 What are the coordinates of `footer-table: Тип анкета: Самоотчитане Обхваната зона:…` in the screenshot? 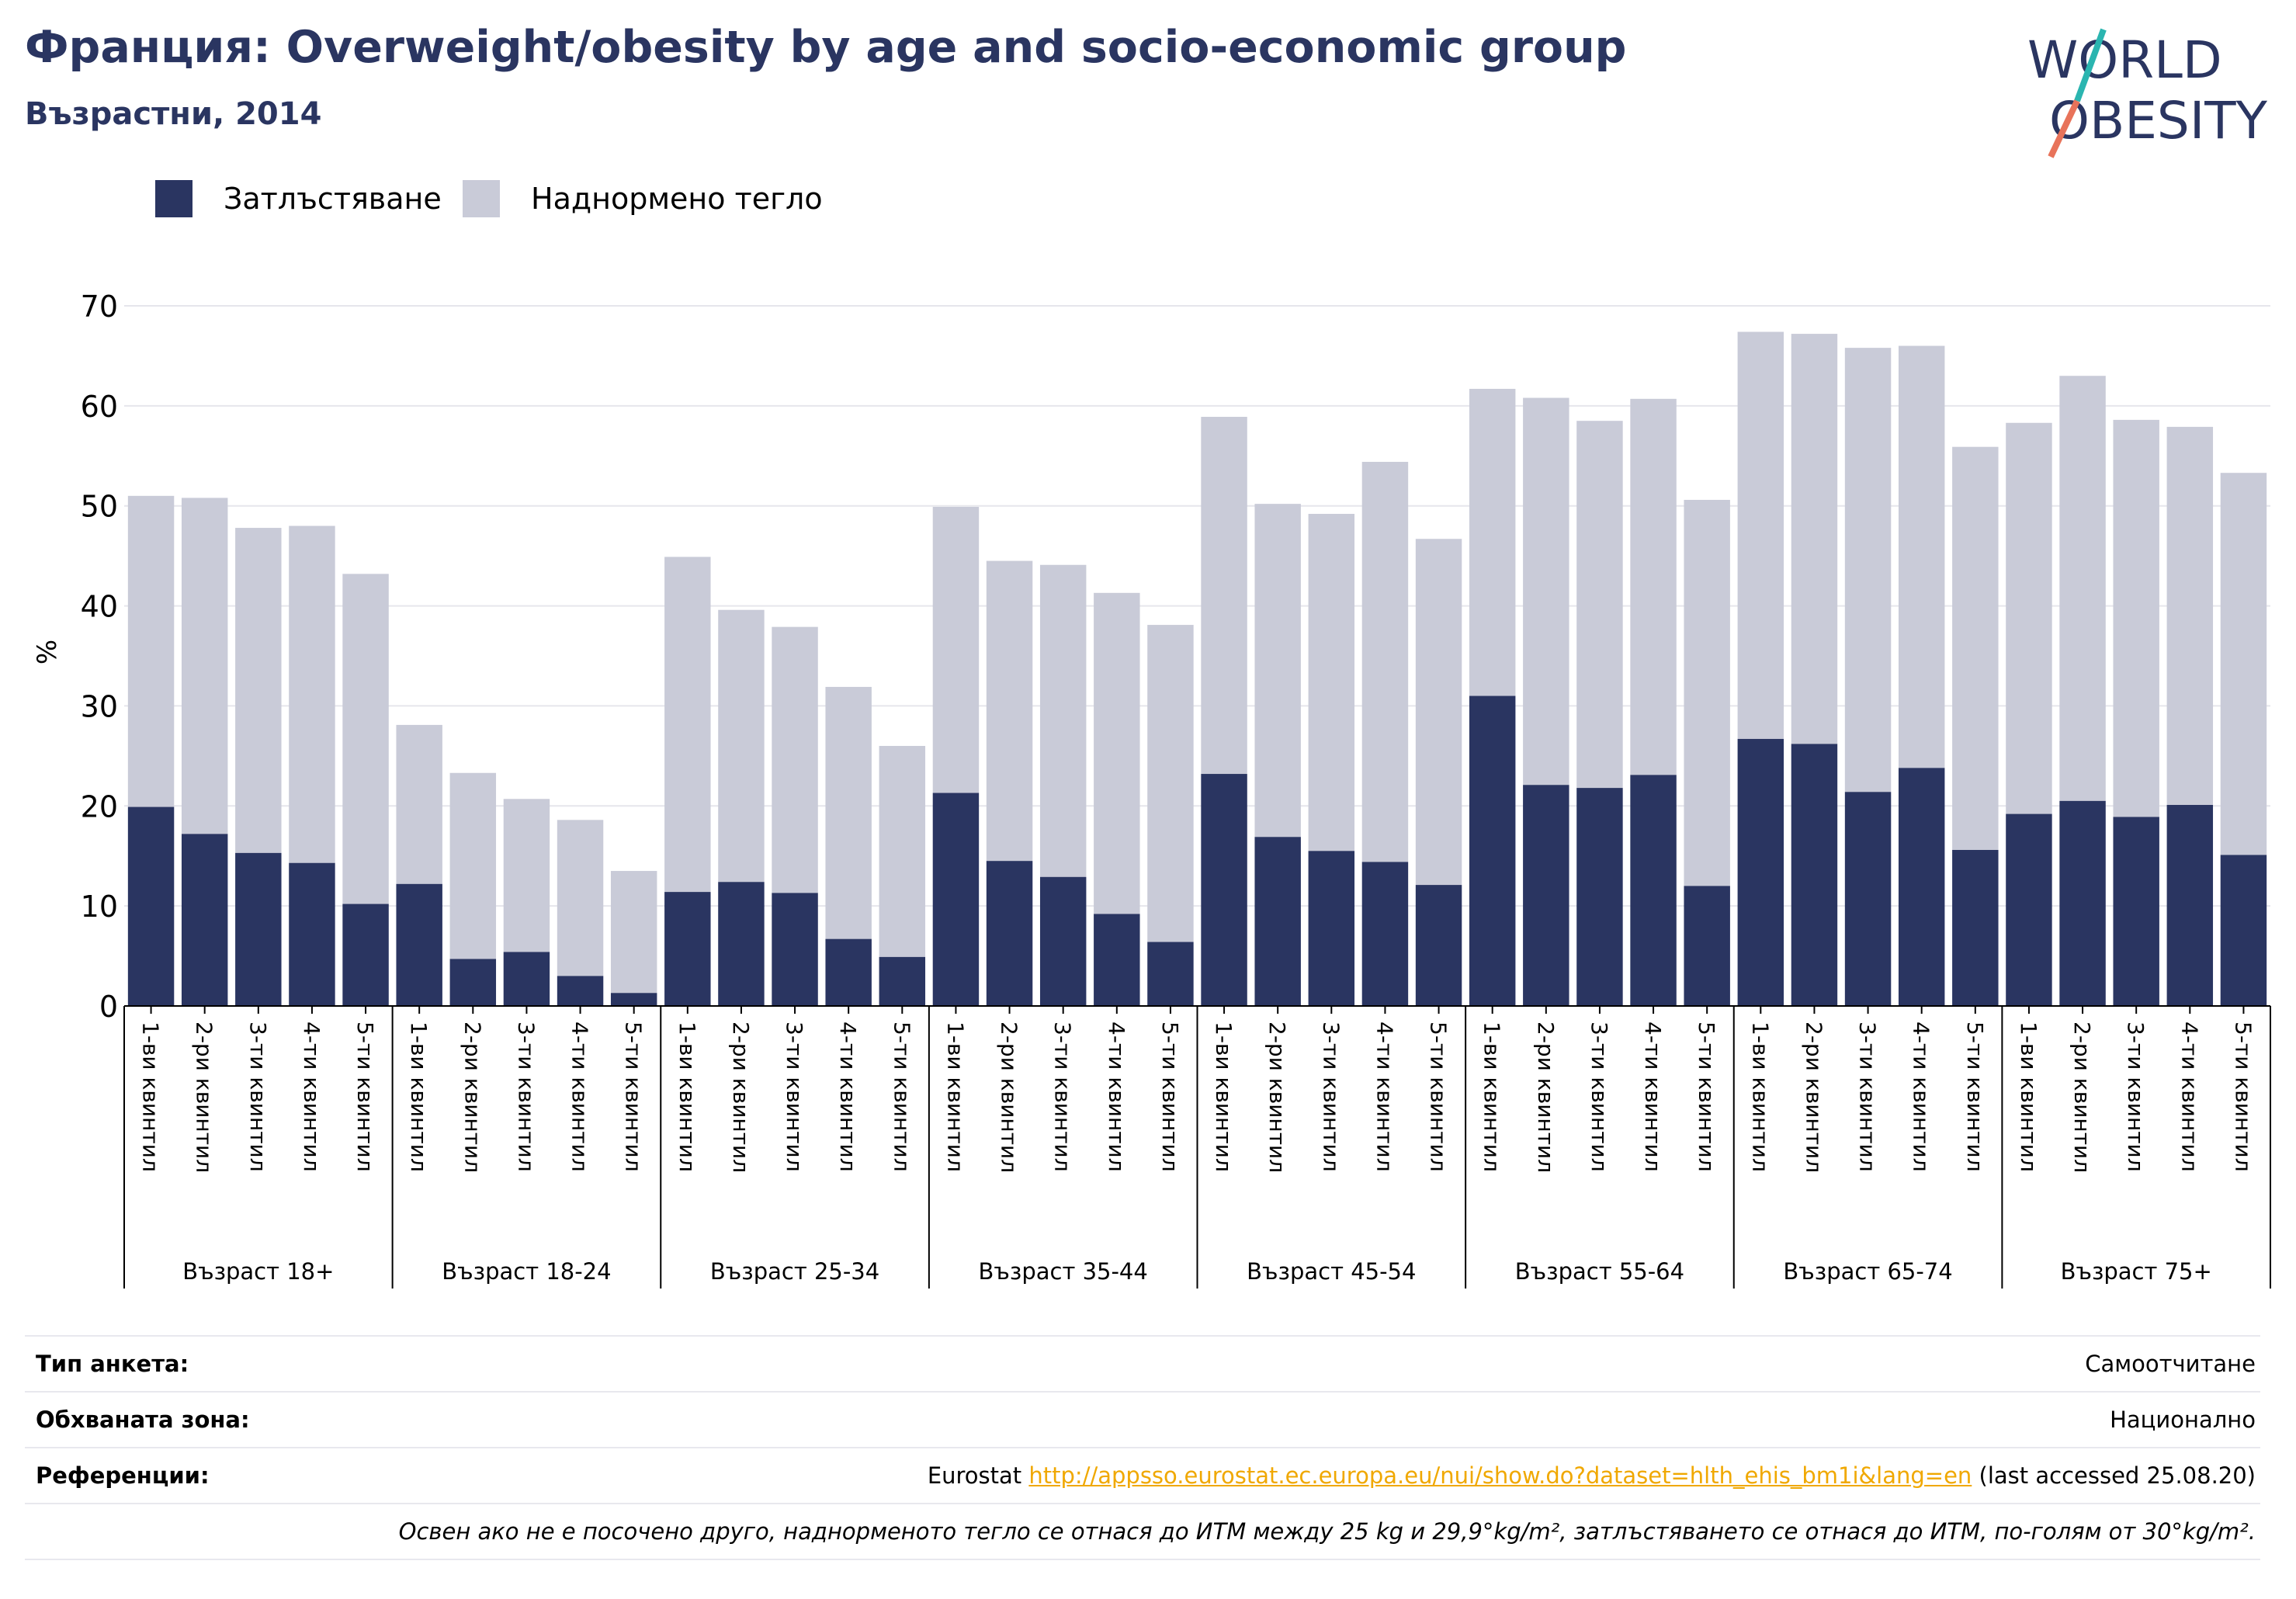 It's located at (1142, 1447).